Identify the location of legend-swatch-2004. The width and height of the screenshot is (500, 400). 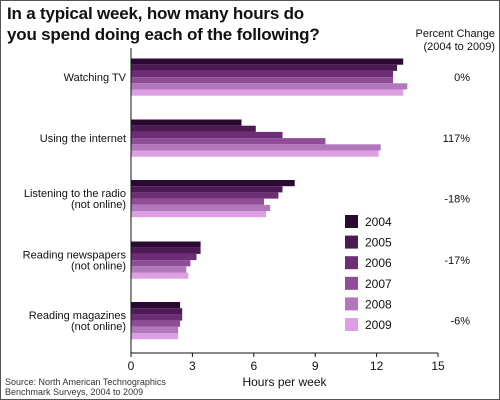
(351, 221).